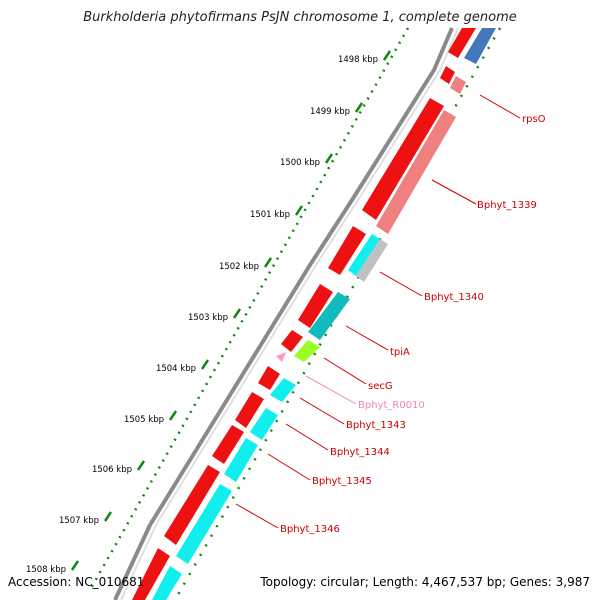 Image resolution: width=600 pixels, height=600 pixels. I want to click on blue-feature, so click(480, 46).